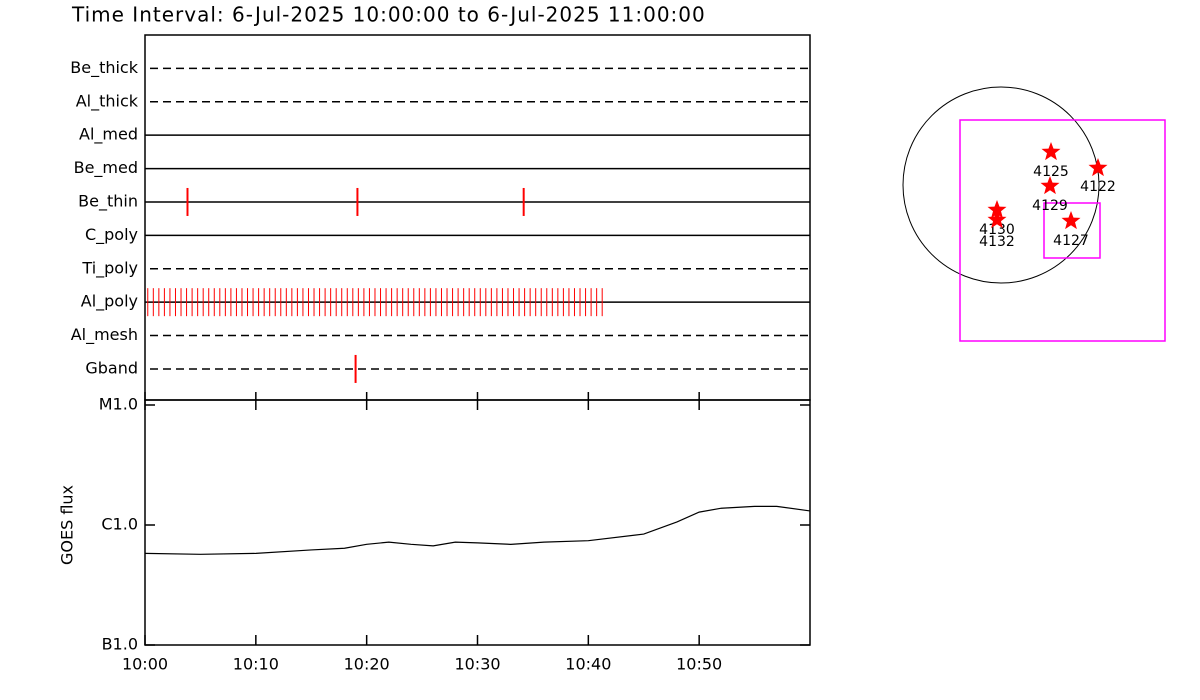 The width and height of the screenshot is (1200, 700). What do you see at coordinates (120, 644) in the screenshot?
I see `y-tick-label: B1.0` at bounding box center [120, 644].